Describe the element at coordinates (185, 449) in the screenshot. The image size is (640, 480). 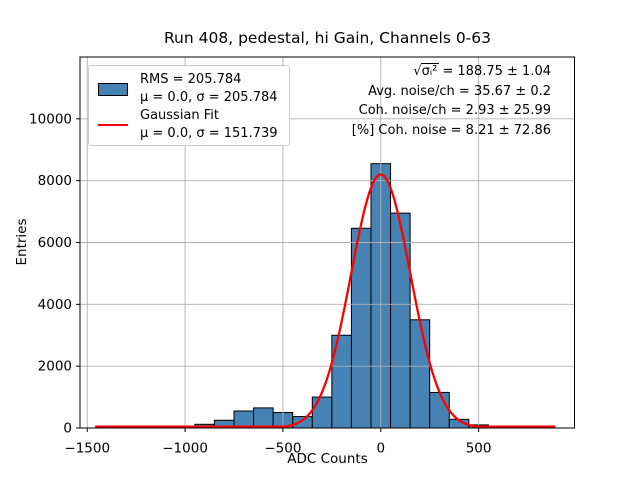
I see `x-tick-label: −1000` at that location.